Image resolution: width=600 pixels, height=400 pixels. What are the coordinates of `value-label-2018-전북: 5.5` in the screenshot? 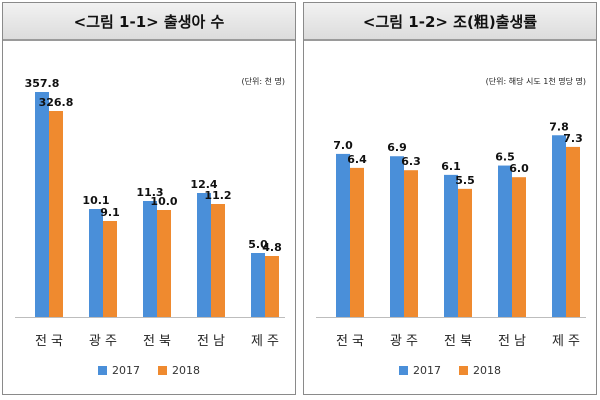 It's located at (465, 180).